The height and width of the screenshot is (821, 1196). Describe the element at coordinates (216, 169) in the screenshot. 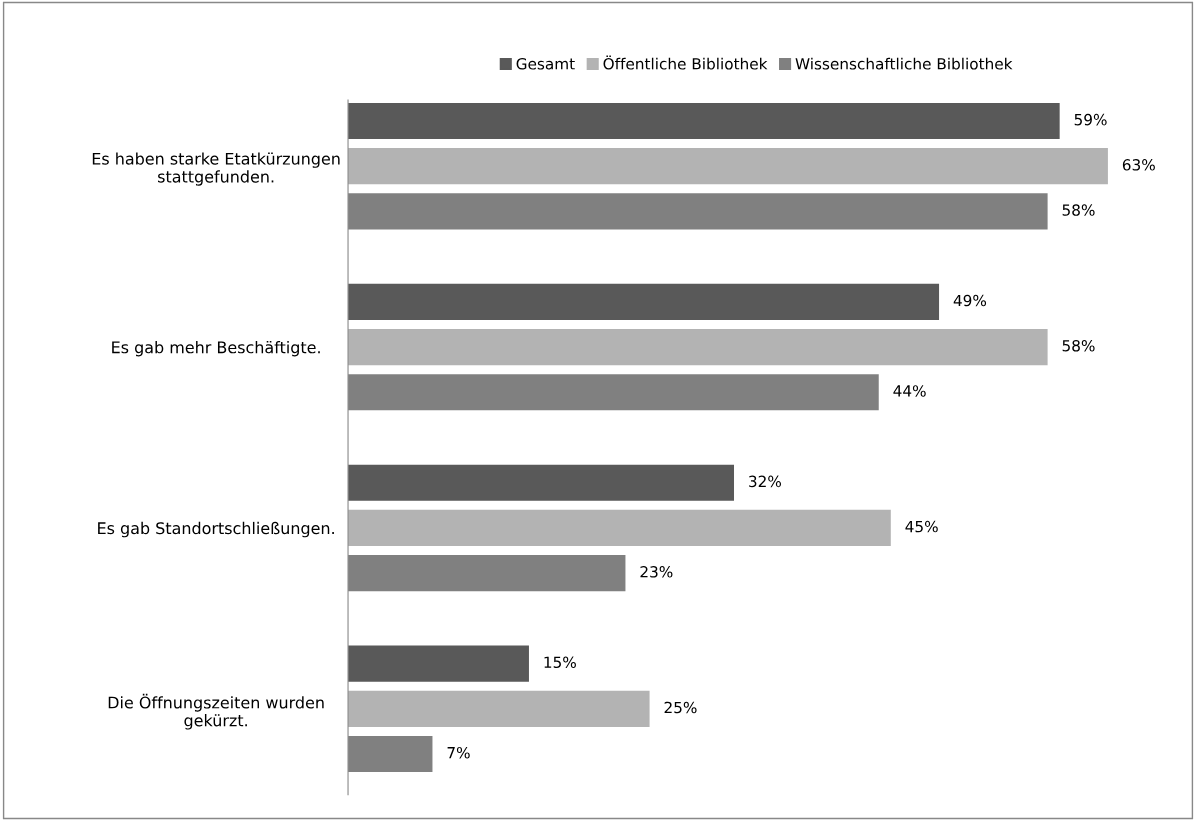

I see `y-tick-label: Es haben starke Etatkürzungen stattgefunden.` at that location.